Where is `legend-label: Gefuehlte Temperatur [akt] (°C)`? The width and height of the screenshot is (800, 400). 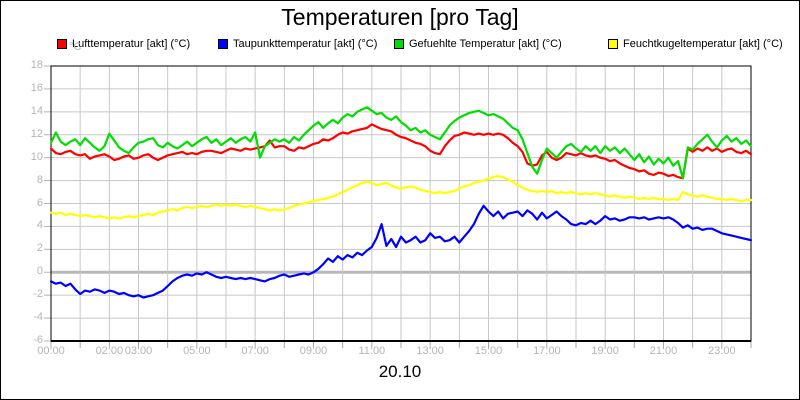 legend-label: Gefuehlte Temperatur [akt] (°C) is located at coordinates (485, 44).